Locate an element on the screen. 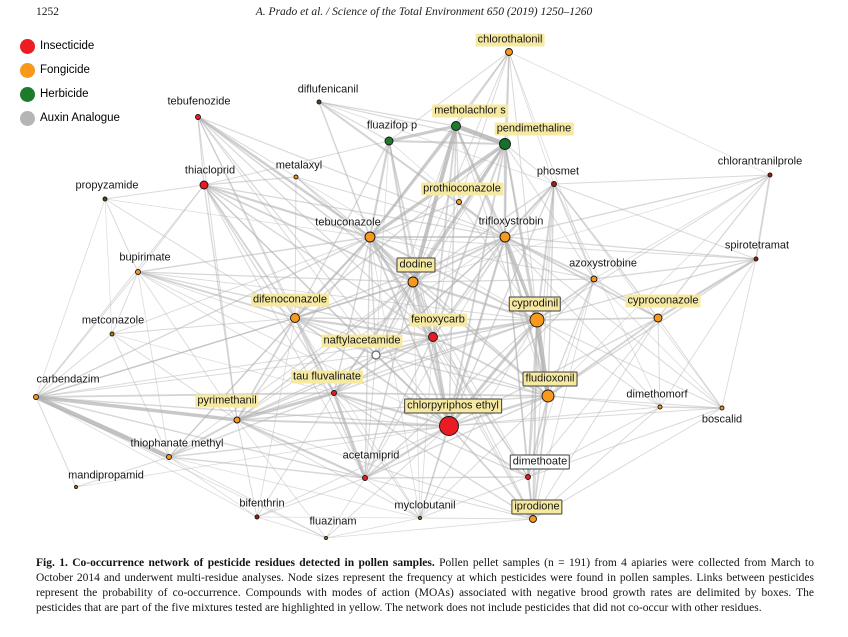  co-occurrence-edge-spi-cyc is located at coordinates (707, 288).